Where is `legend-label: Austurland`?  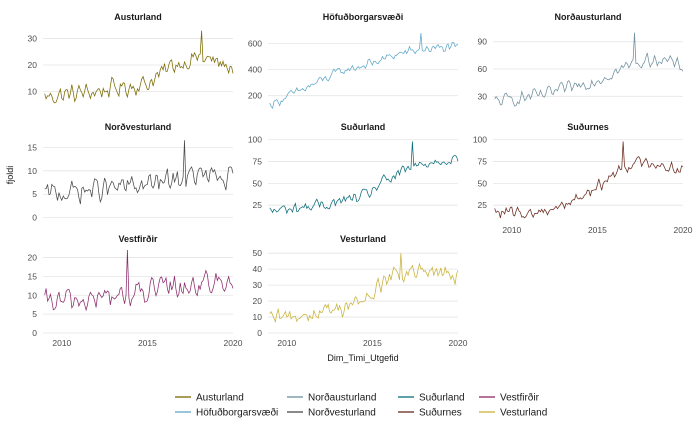
legend-label: Austurland is located at coordinates (220, 398).